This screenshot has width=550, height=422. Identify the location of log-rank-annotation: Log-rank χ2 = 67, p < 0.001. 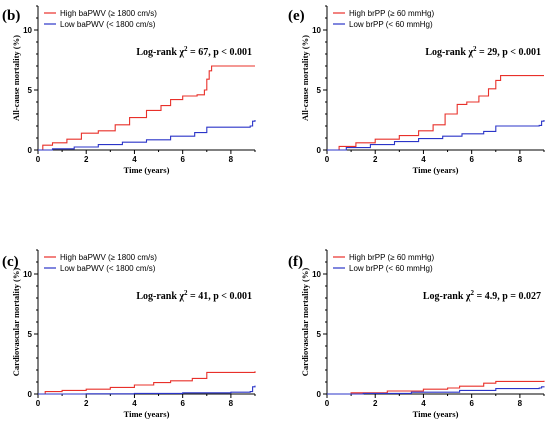
(194, 51).